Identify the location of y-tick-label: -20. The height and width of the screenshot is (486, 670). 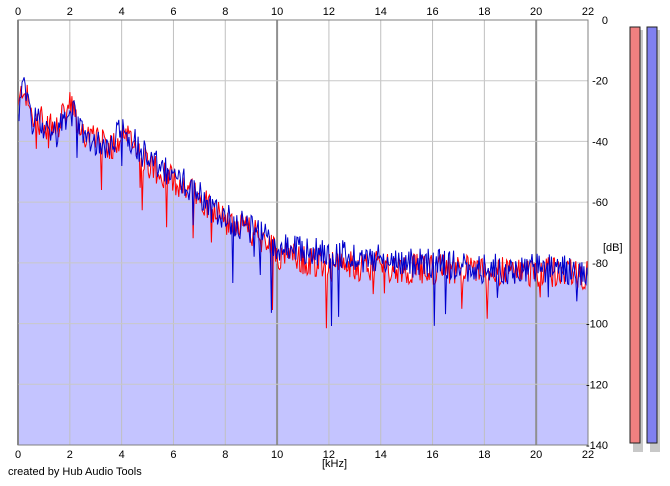
(600, 82).